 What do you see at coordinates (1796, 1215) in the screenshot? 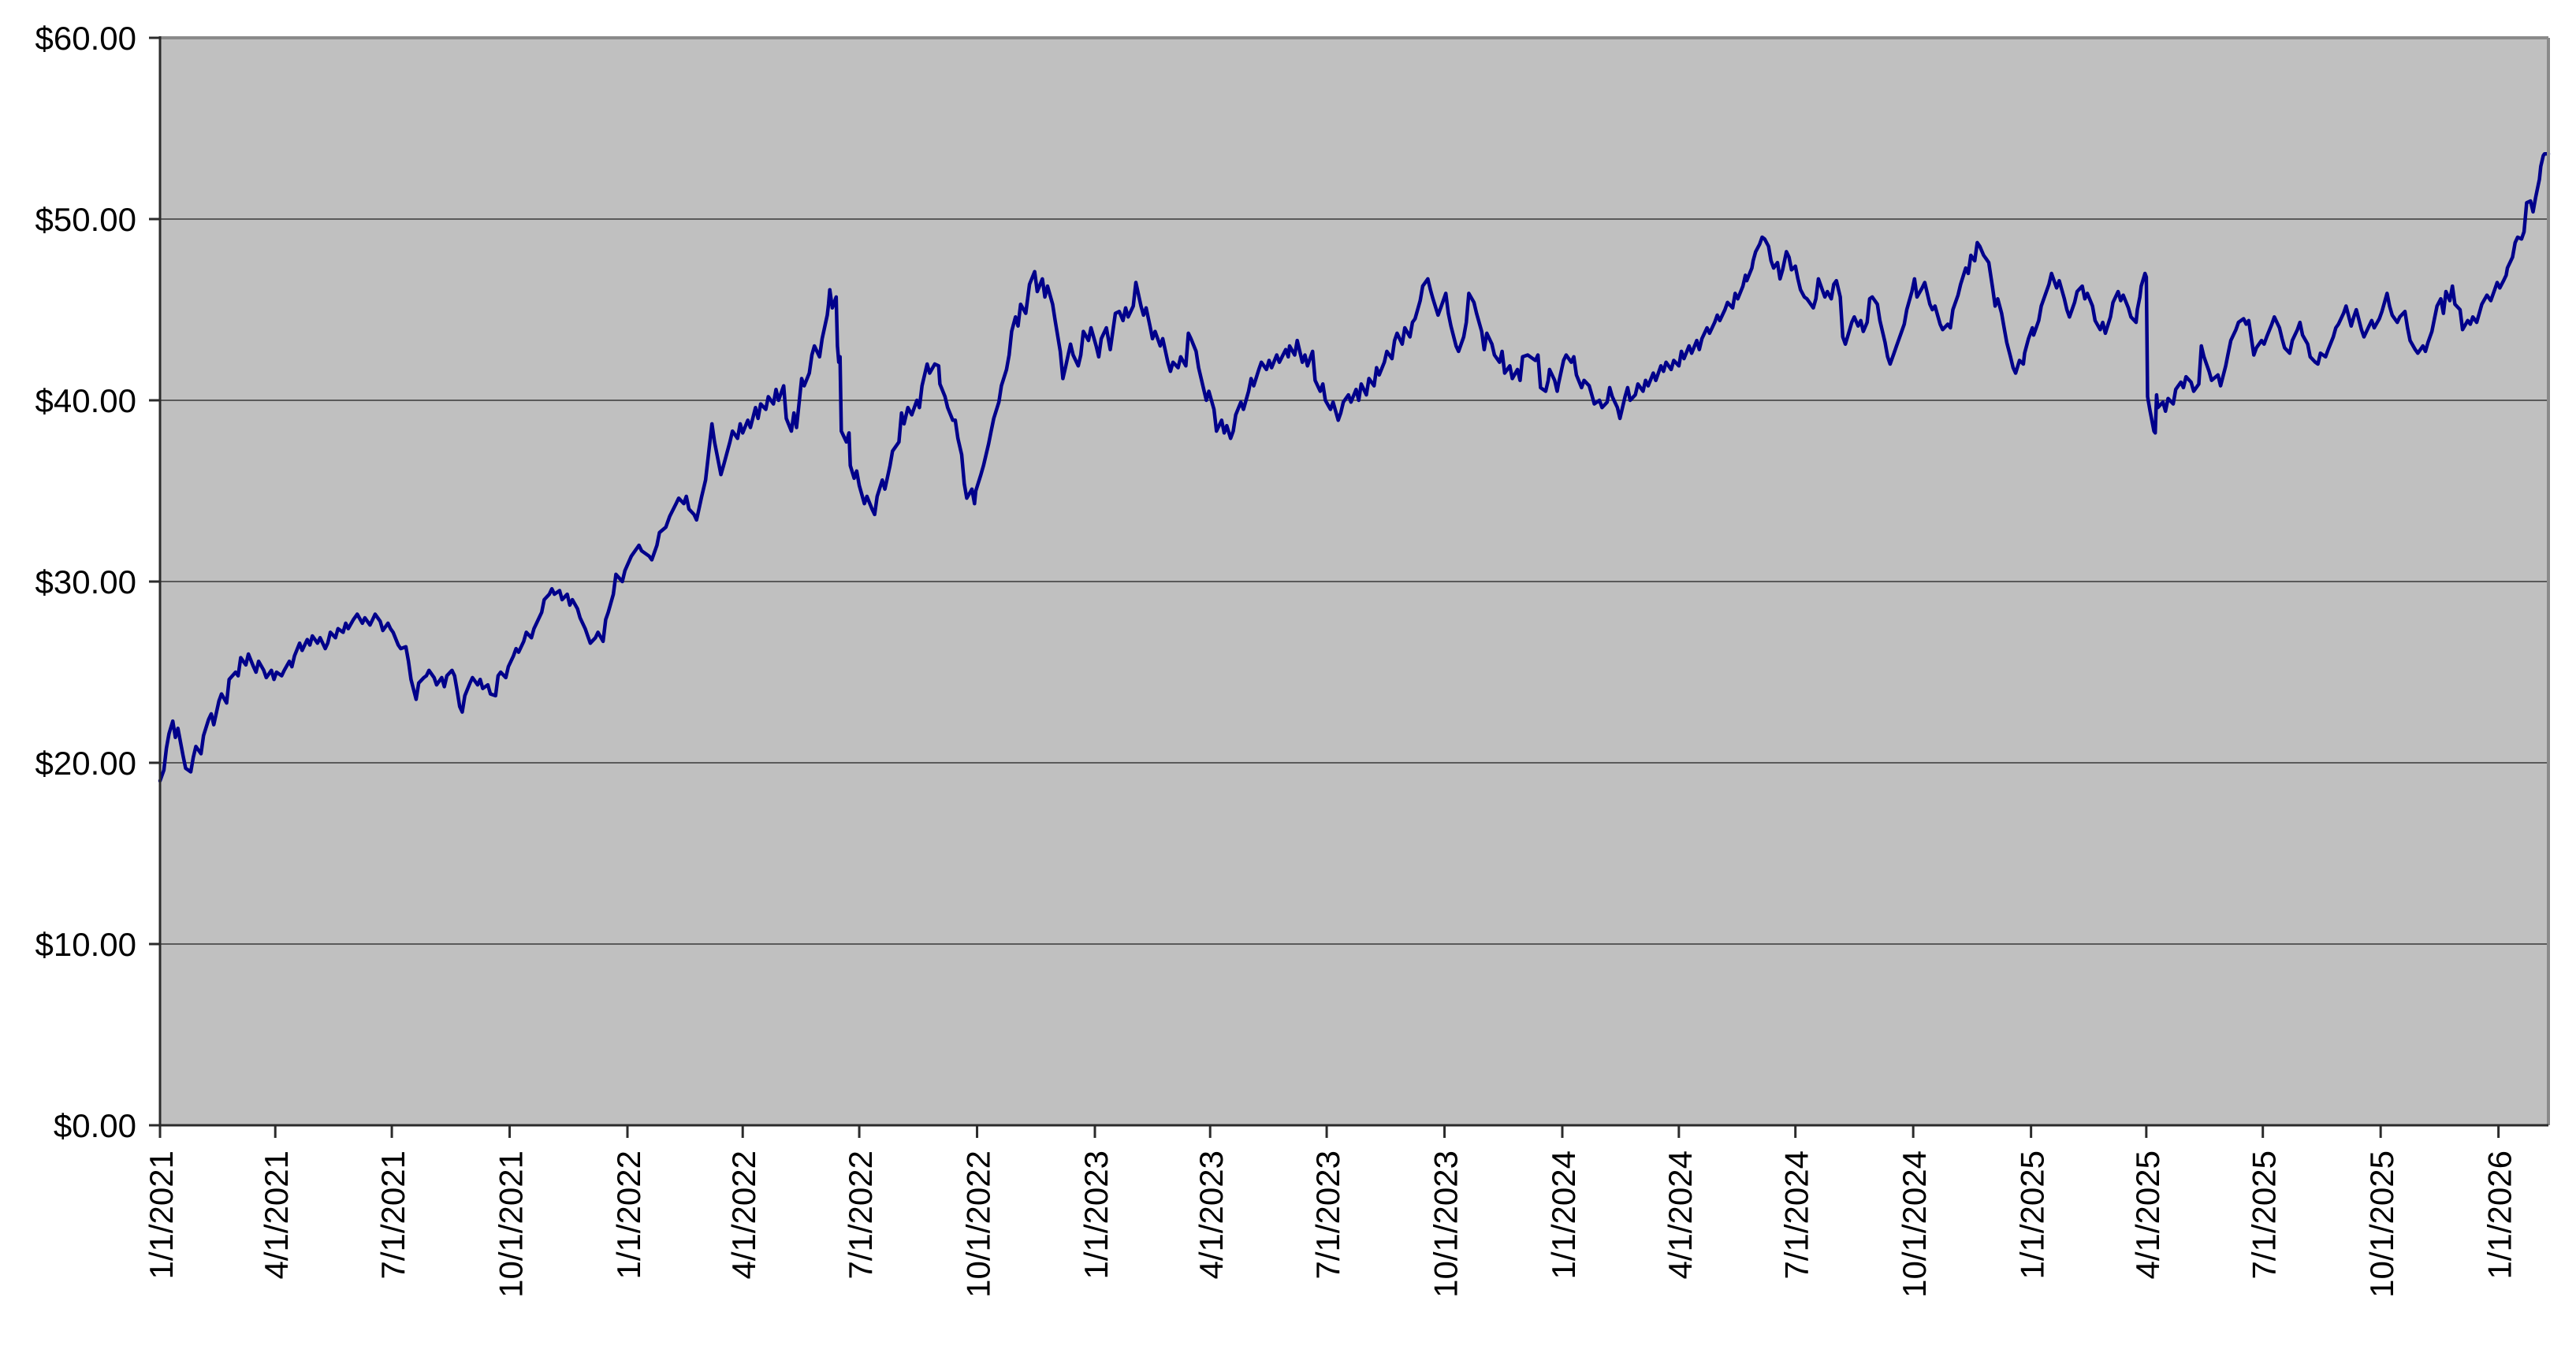
I see `x-axis-label: 7/1/2024` at bounding box center [1796, 1215].